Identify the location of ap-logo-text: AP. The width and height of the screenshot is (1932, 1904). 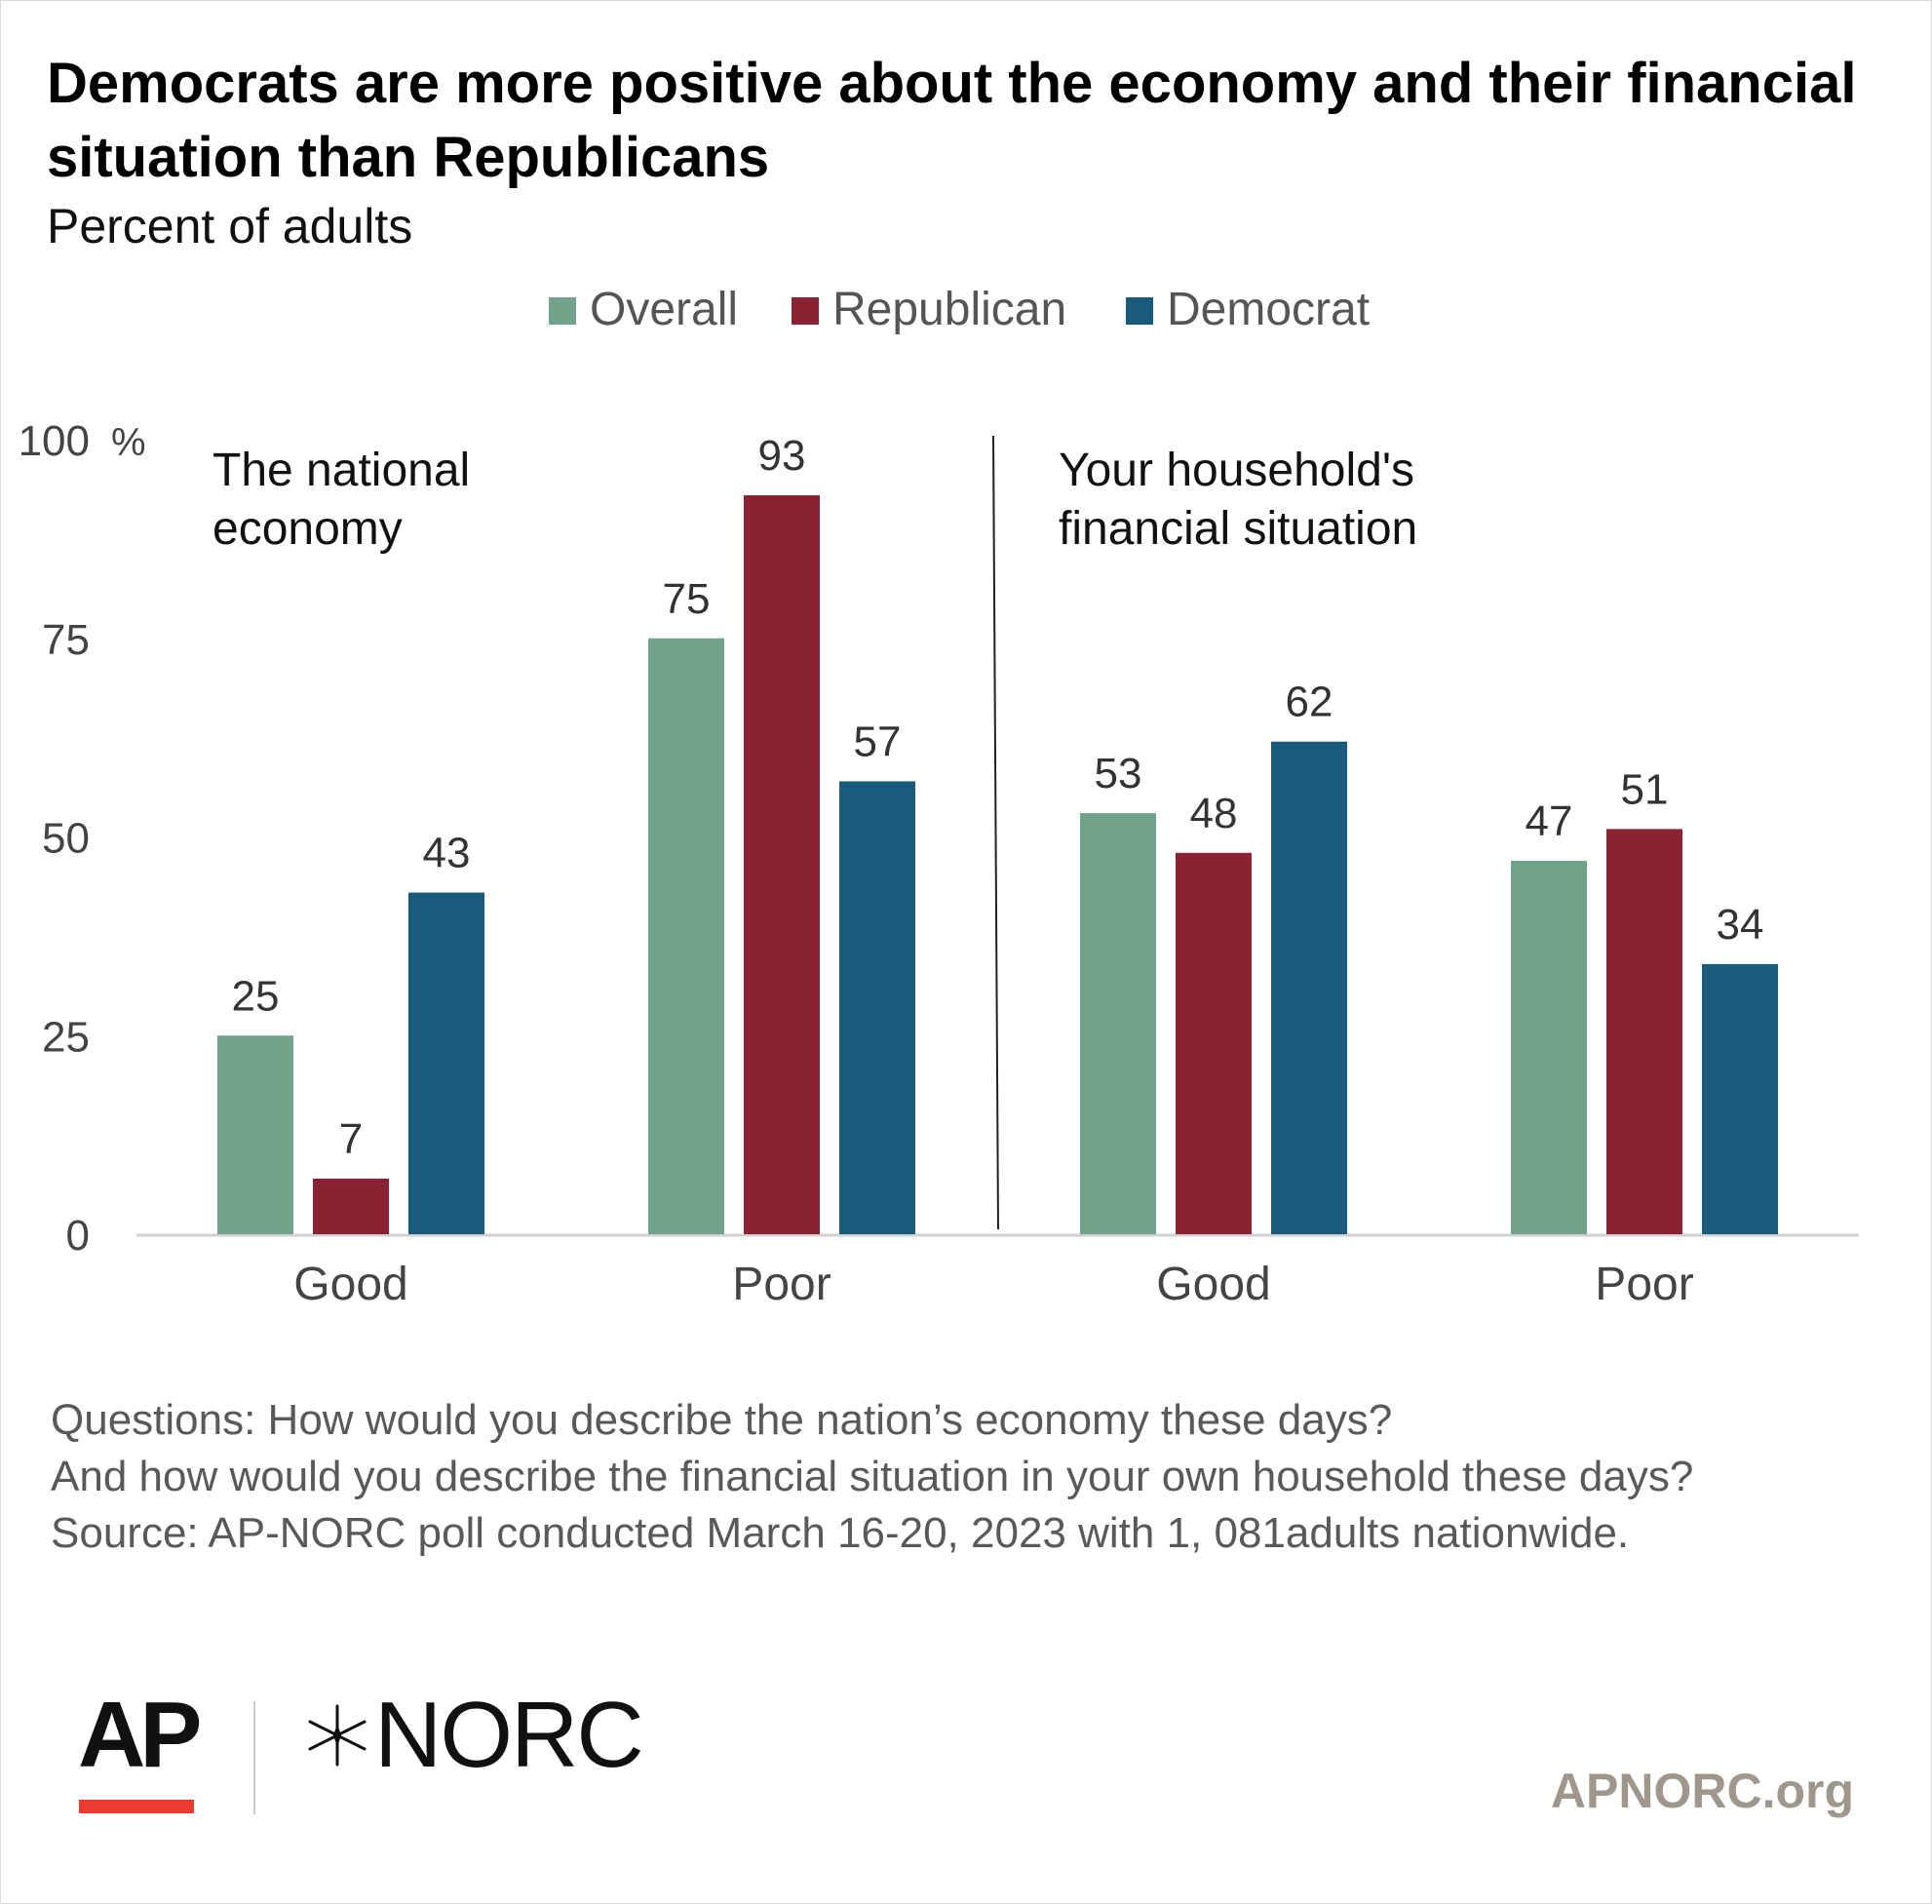
(140, 1735).